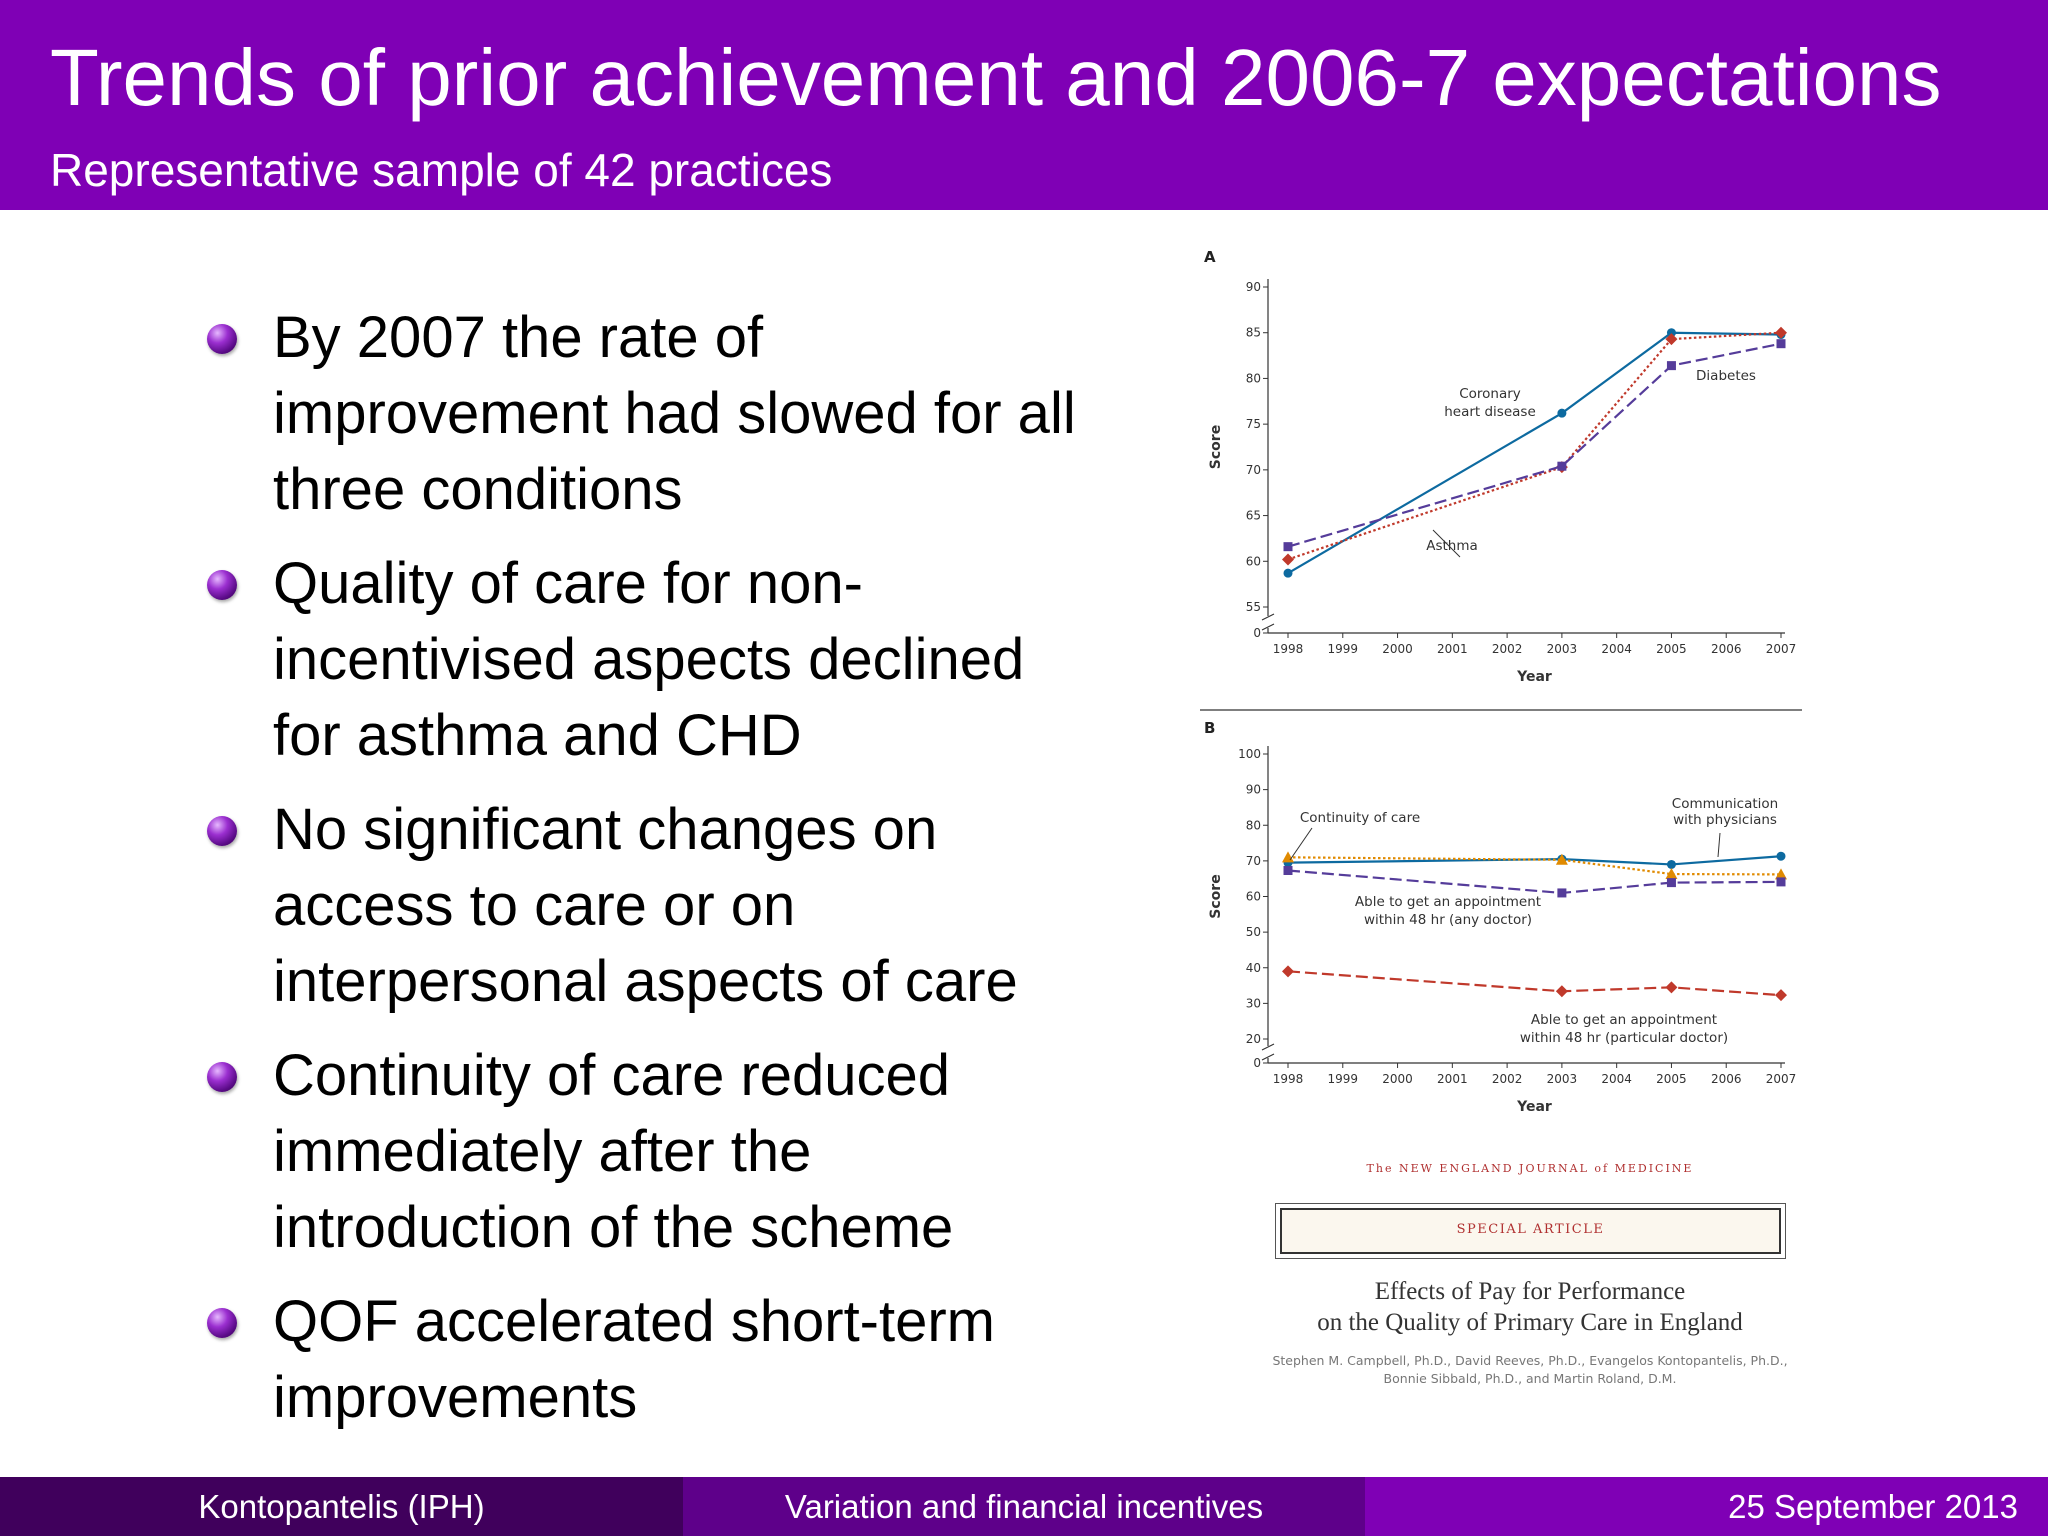 The width and height of the screenshot is (2048, 1536). Describe the element at coordinates (1725, 820) in the screenshot. I see `chart-annotation: with physicians` at that location.